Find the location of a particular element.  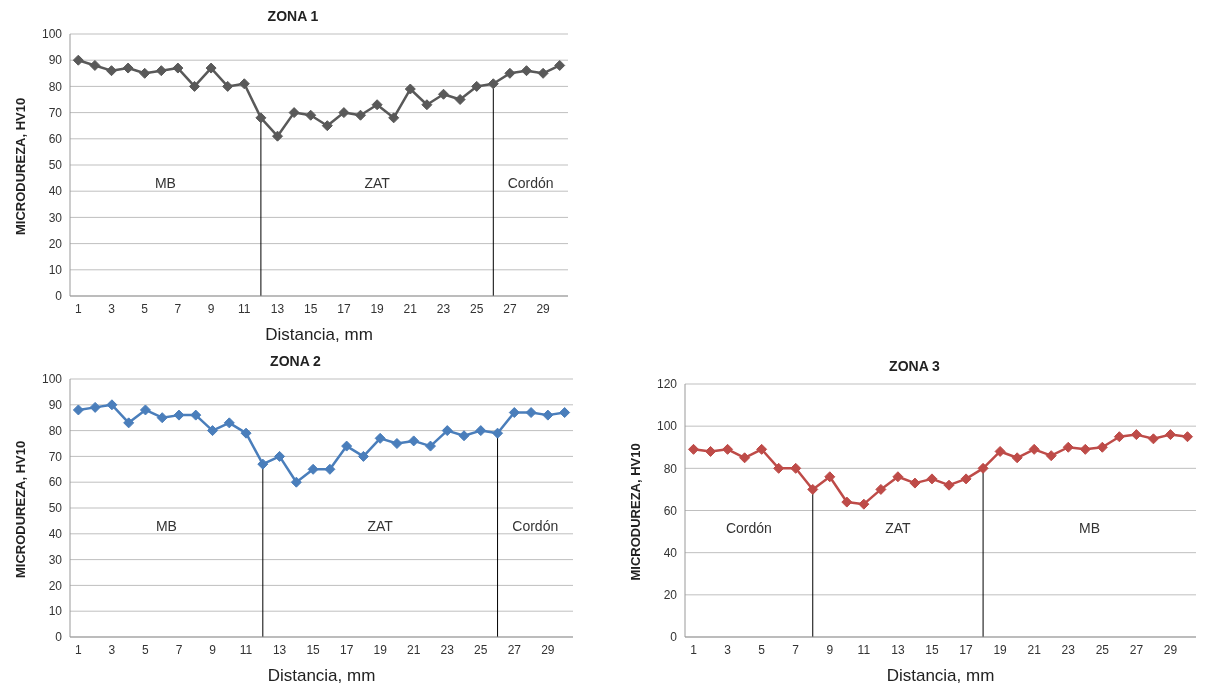

y-tick-label: 40 is located at coordinates (670, 552).